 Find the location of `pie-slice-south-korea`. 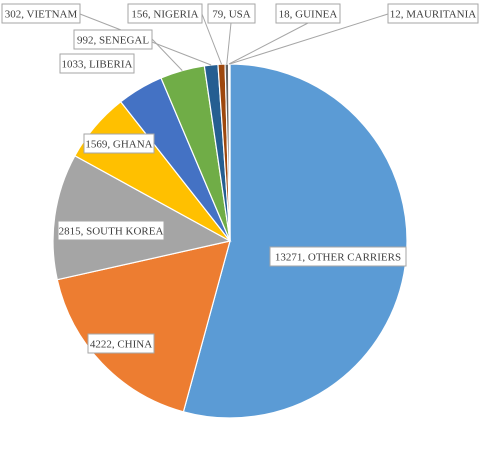

pie-slice-south-korea is located at coordinates (142, 217).